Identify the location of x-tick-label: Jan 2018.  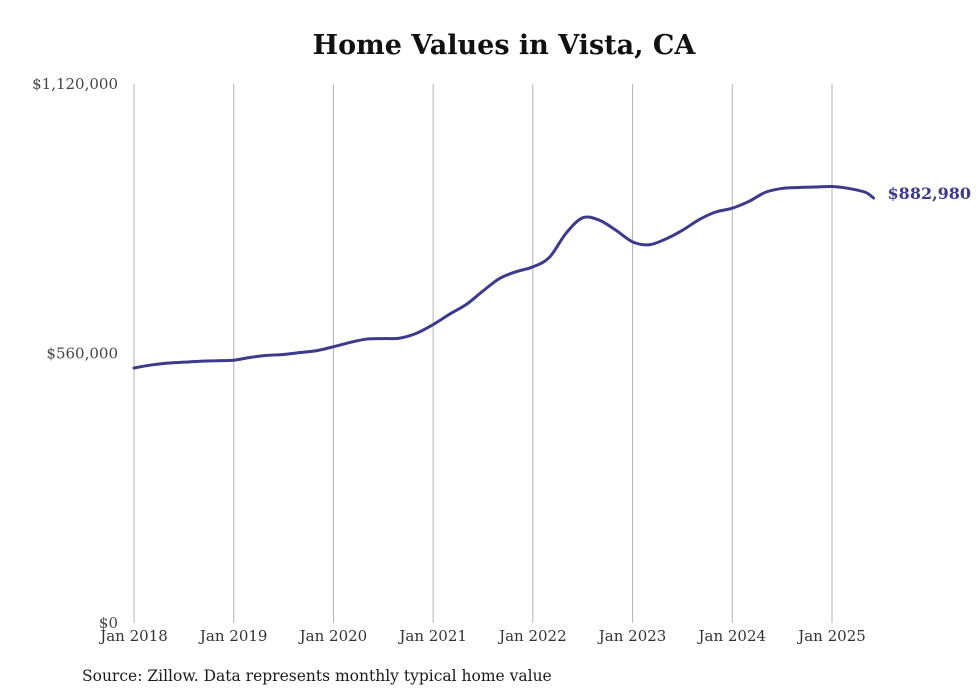
(133, 636).